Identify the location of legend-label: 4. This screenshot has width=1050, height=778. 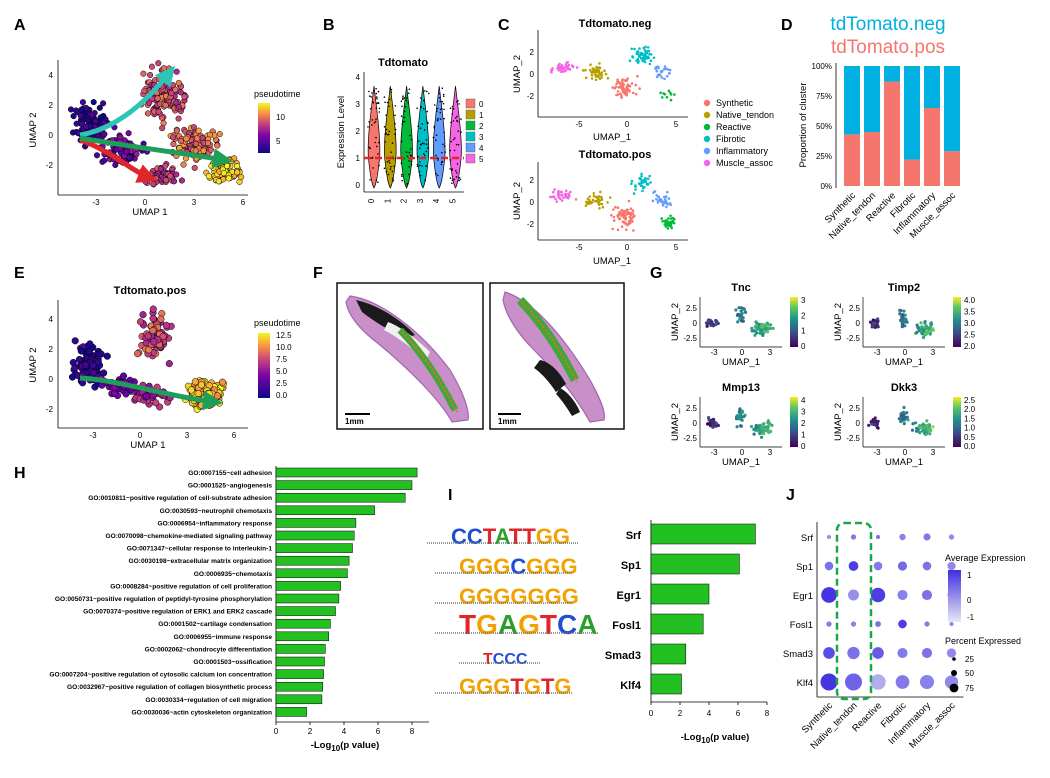
(481, 148).